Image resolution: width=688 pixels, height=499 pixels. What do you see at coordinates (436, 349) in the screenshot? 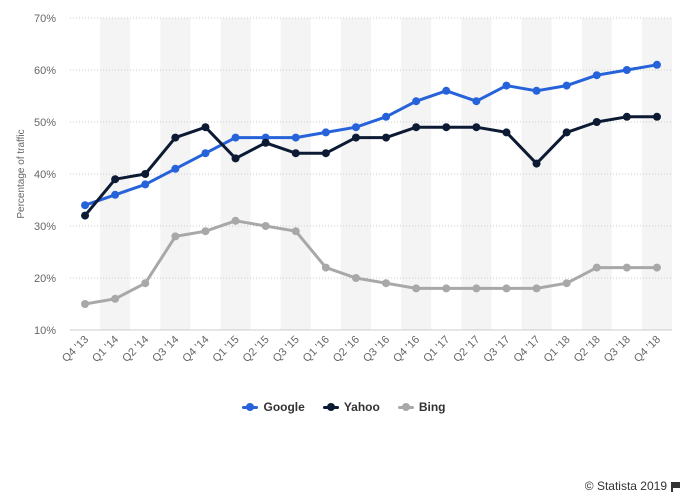
I see `x-tick-label: Q1 '17` at bounding box center [436, 349].